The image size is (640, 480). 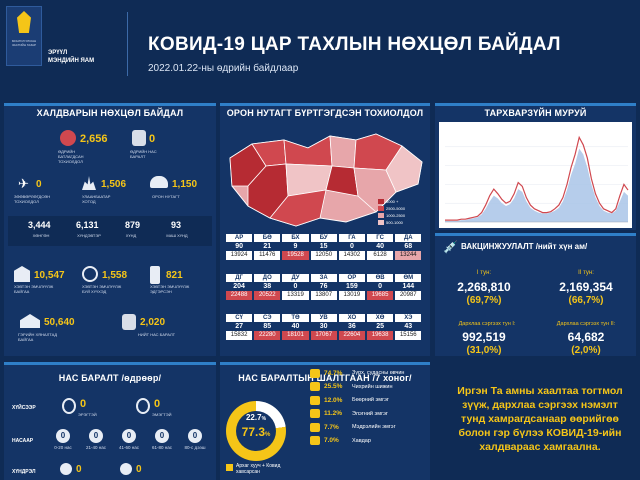 I want to click on region-total: 13319, so click(x=295, y=295).